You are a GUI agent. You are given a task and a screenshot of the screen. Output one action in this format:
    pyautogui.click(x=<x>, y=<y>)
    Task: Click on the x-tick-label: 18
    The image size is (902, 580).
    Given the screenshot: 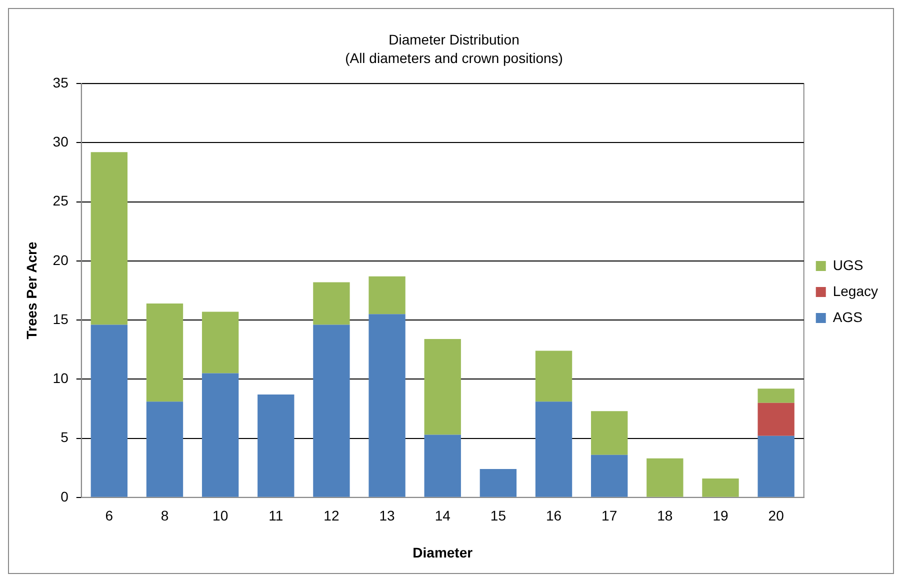 What is the action you would take?
    pyautogui.click(x=665, y=516)
    